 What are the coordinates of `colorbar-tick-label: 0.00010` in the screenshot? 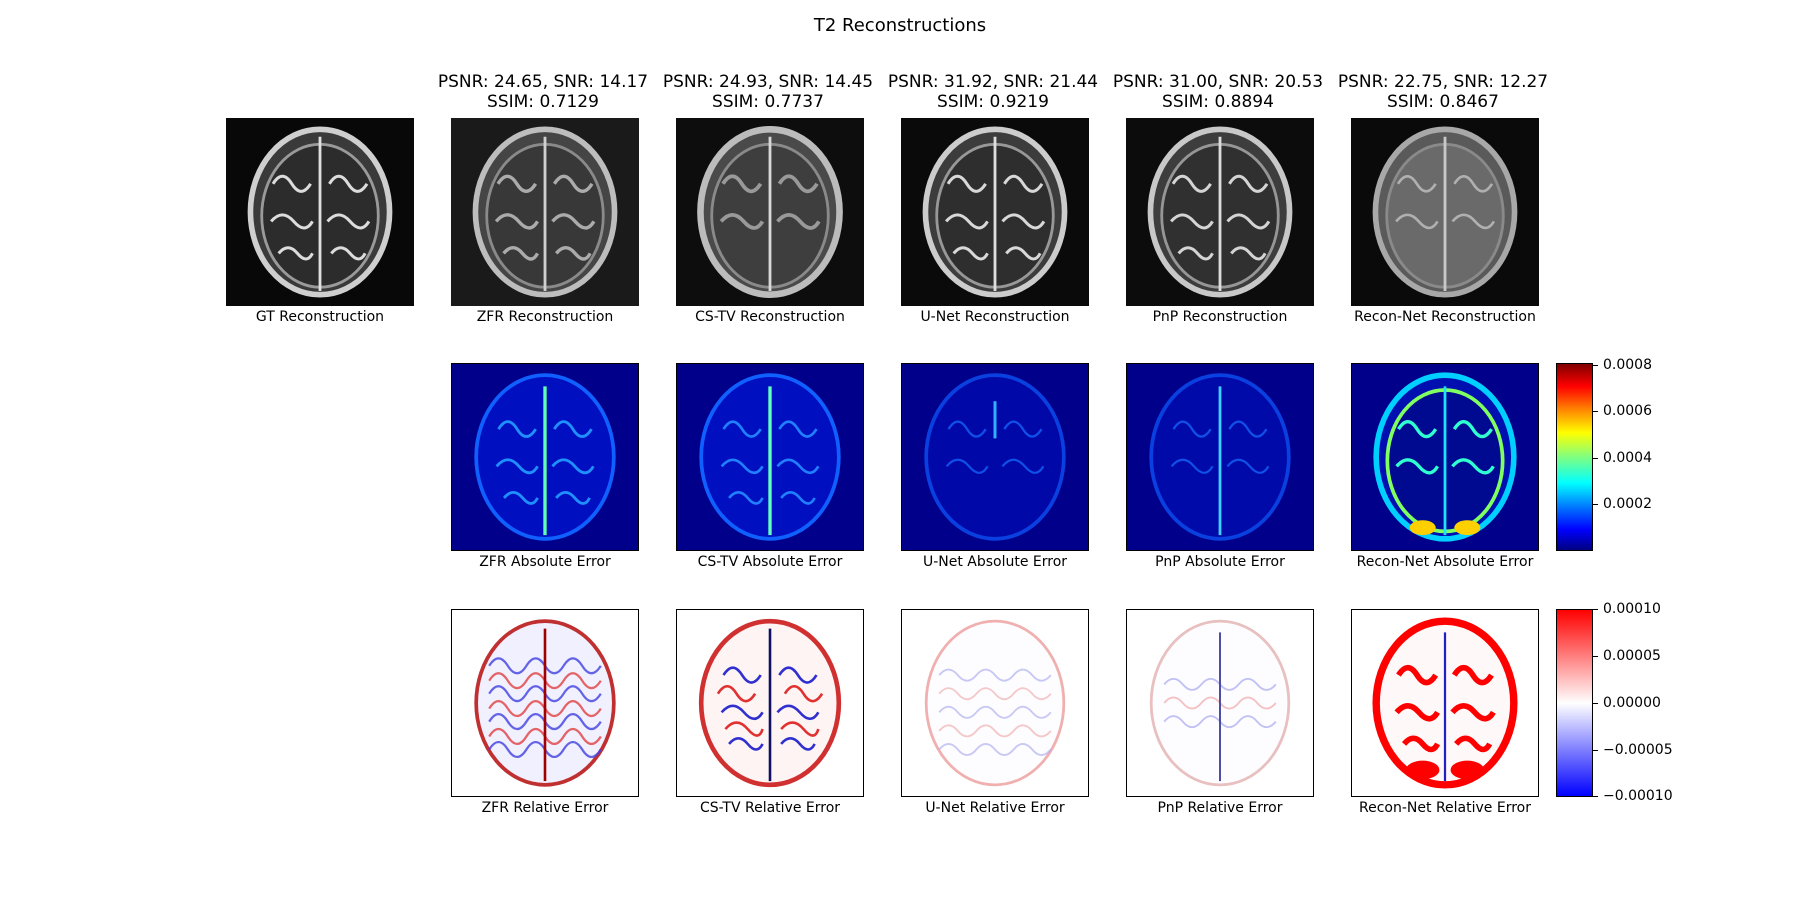 It's located at (1632, 609).